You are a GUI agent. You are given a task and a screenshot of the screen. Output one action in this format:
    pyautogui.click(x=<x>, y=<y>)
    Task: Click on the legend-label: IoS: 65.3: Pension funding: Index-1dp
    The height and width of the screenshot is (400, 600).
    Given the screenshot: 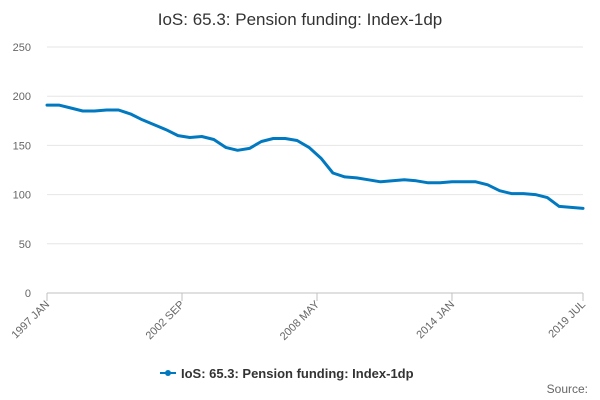 What is the action you would take?
    pyautogui.click(x=297, y=373)
    